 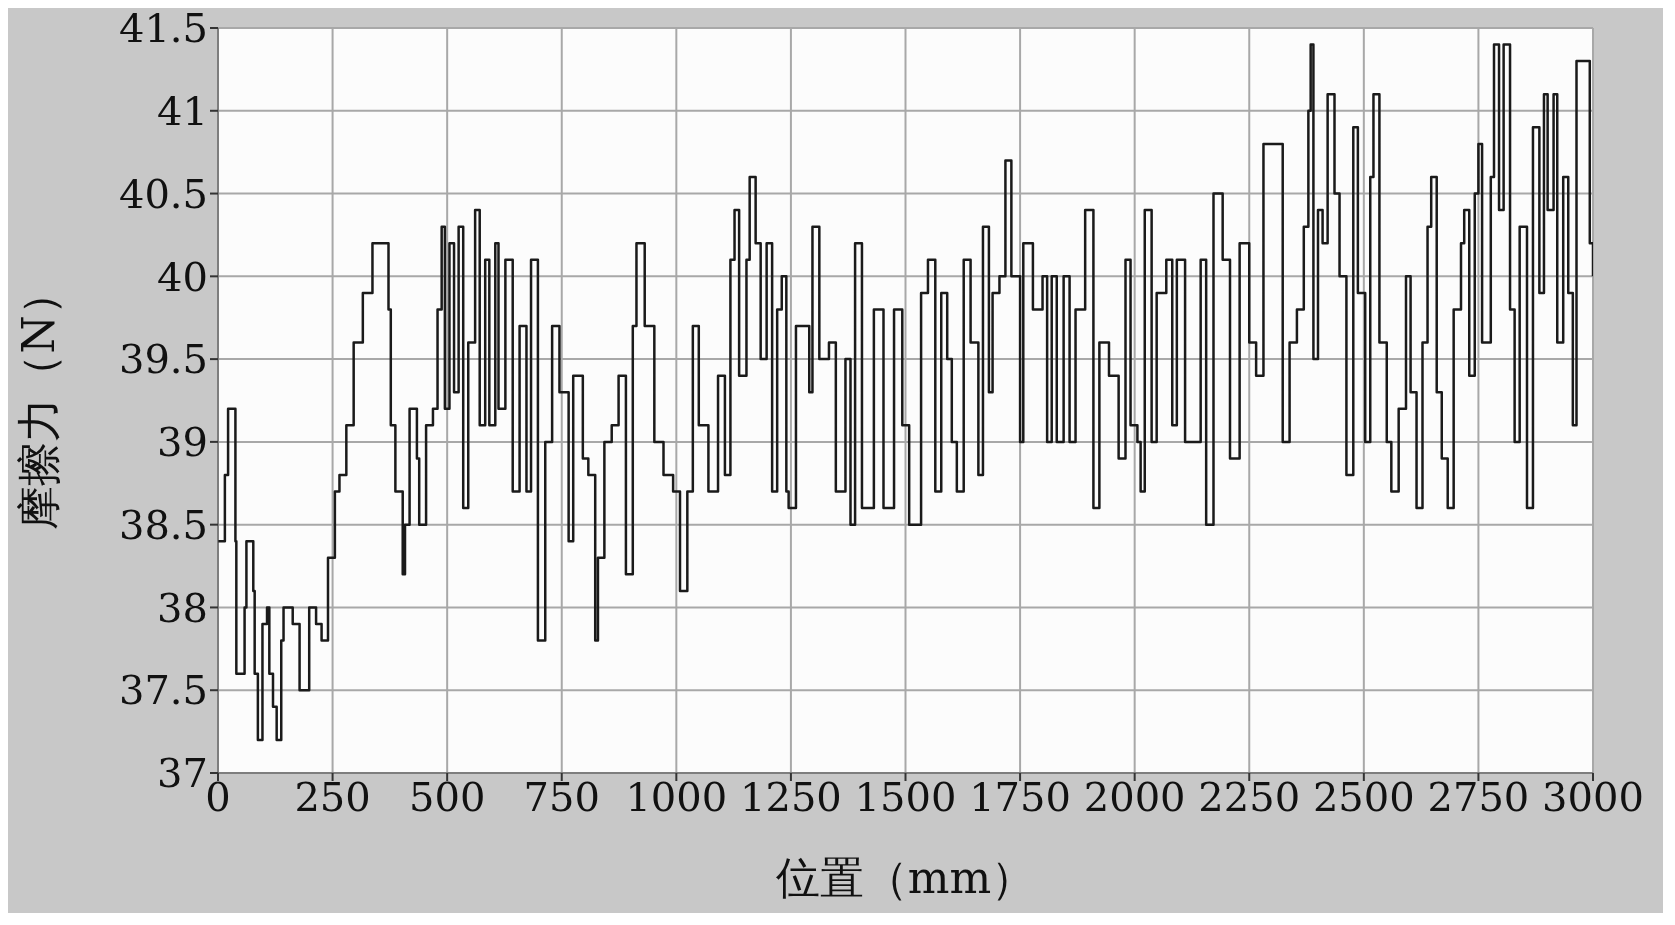 What do you see at coordinates (218, 797) in the screenshot?
I see `x-tick-label: 0` at bounding box center [218, 797].